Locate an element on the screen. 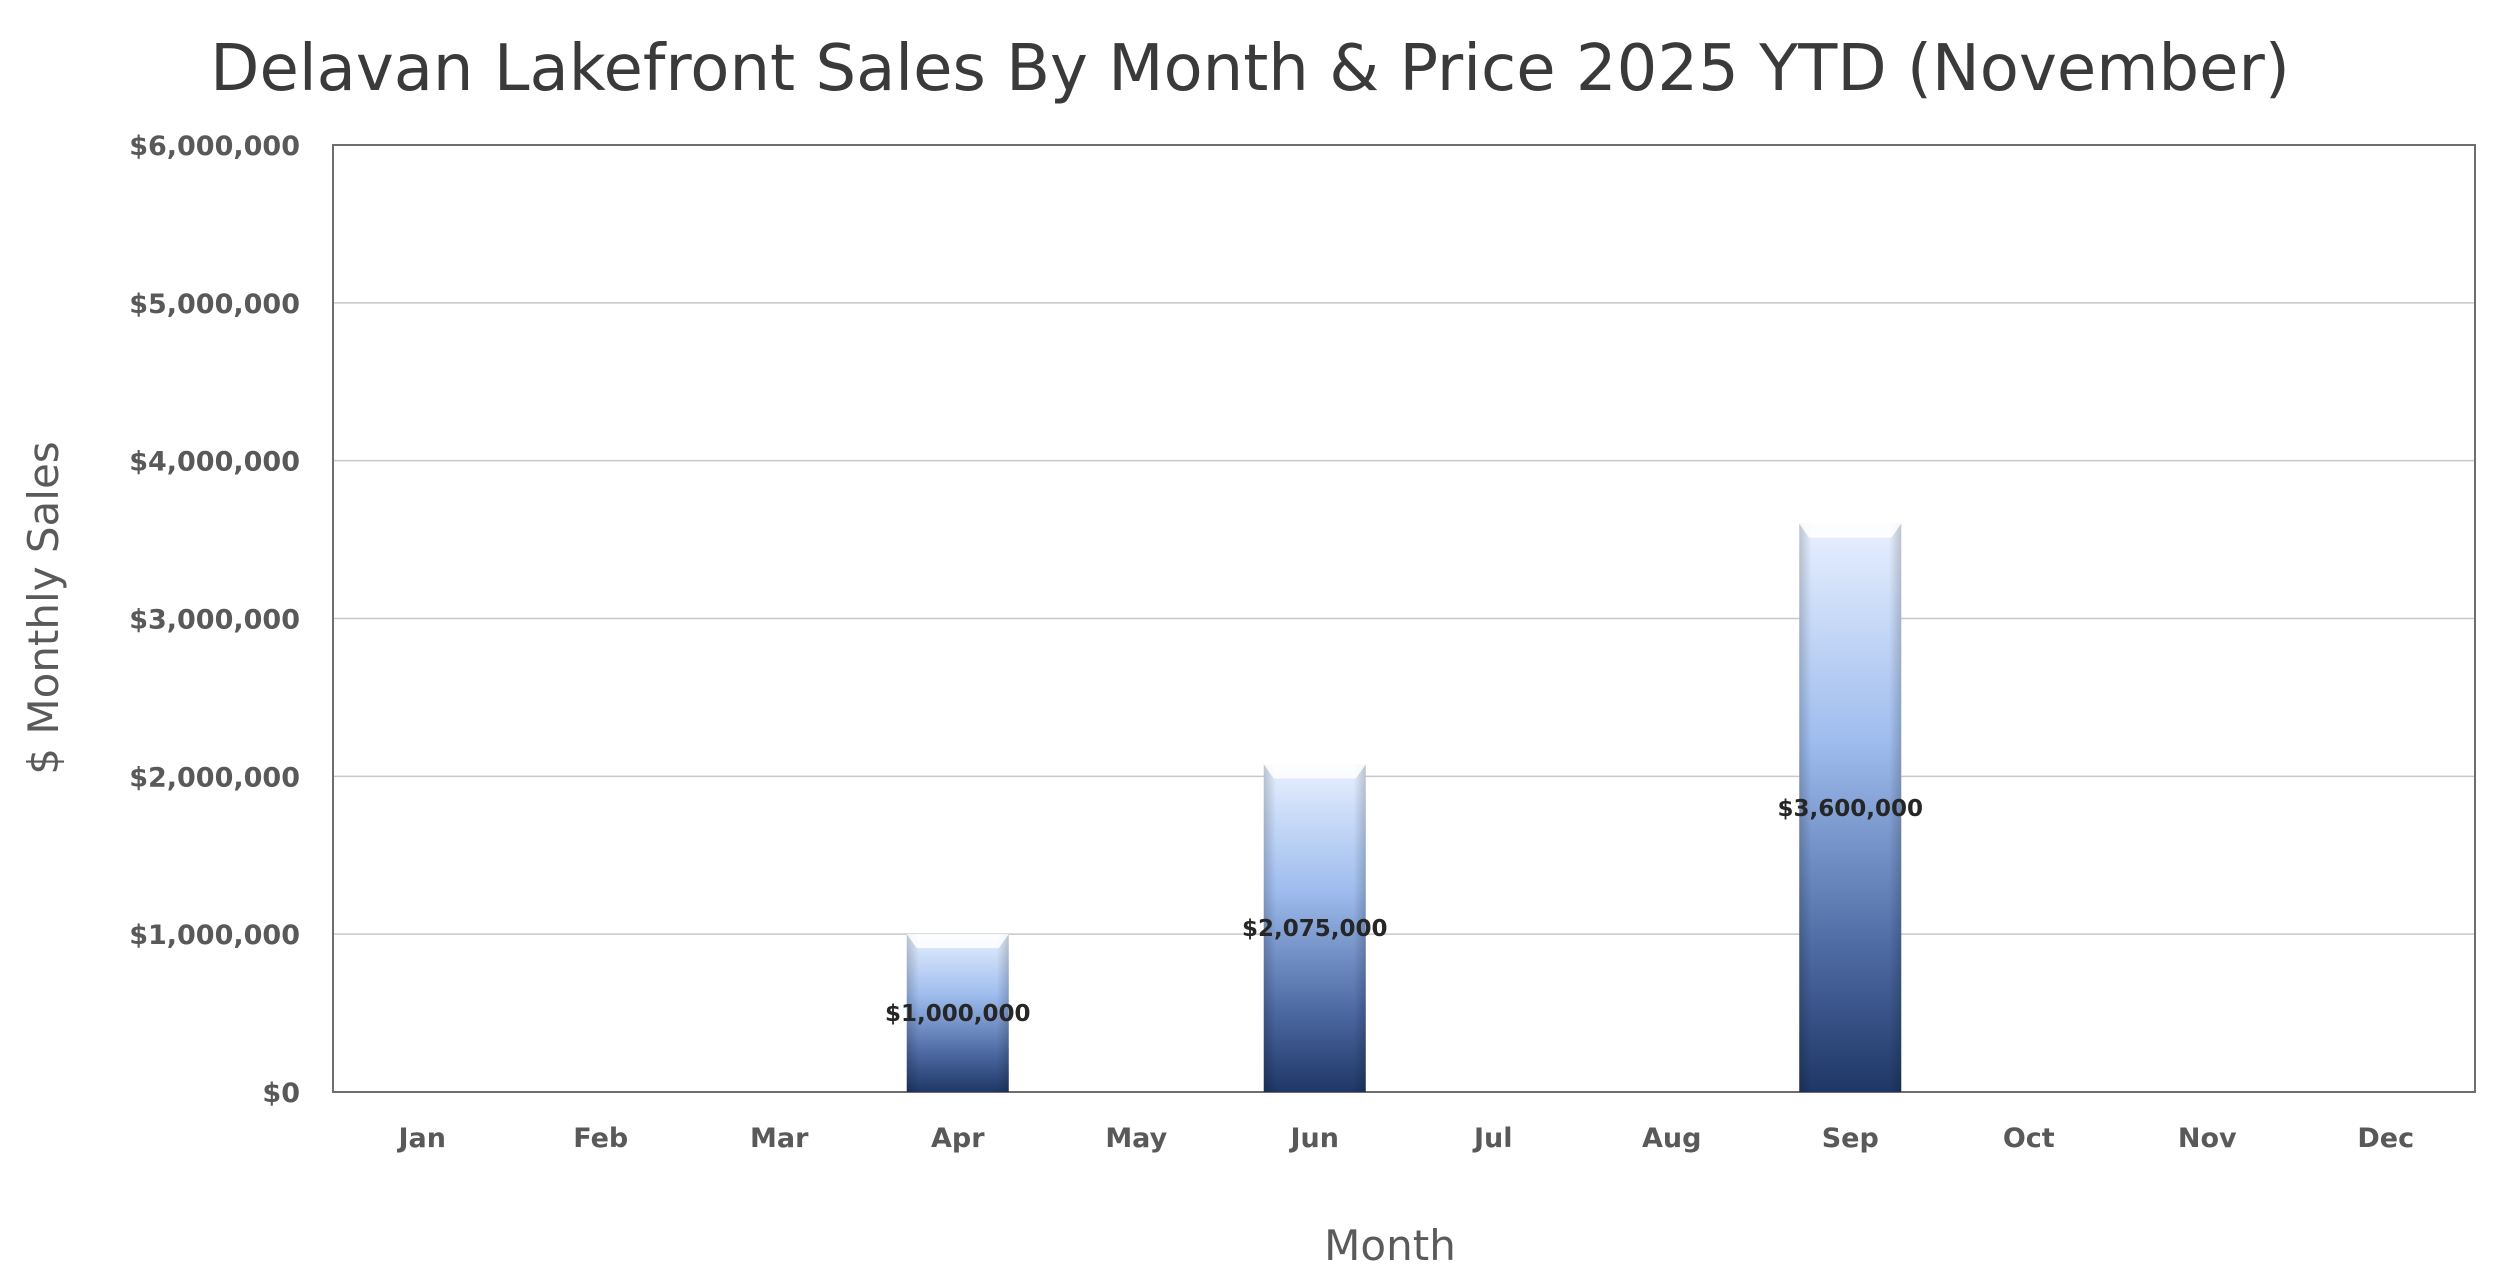 The height and width of the screenshot is (1282, 2500). data-label: $3,600,000 is located at coordinates (1850, 809).